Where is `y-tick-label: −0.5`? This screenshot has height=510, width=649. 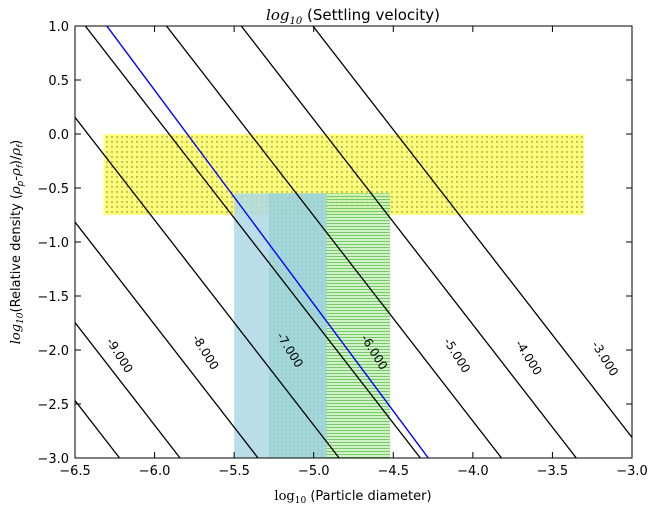
y-tick-label: −0.5 is located at coordinates (53, 189).